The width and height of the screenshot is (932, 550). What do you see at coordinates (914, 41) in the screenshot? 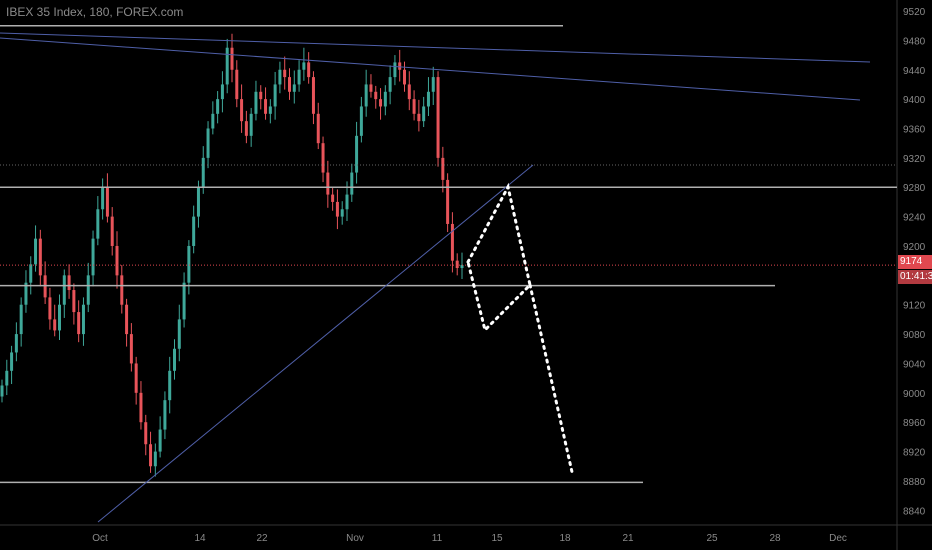
I see `y-tick-label: 9480` at bounding box center [914, 41].